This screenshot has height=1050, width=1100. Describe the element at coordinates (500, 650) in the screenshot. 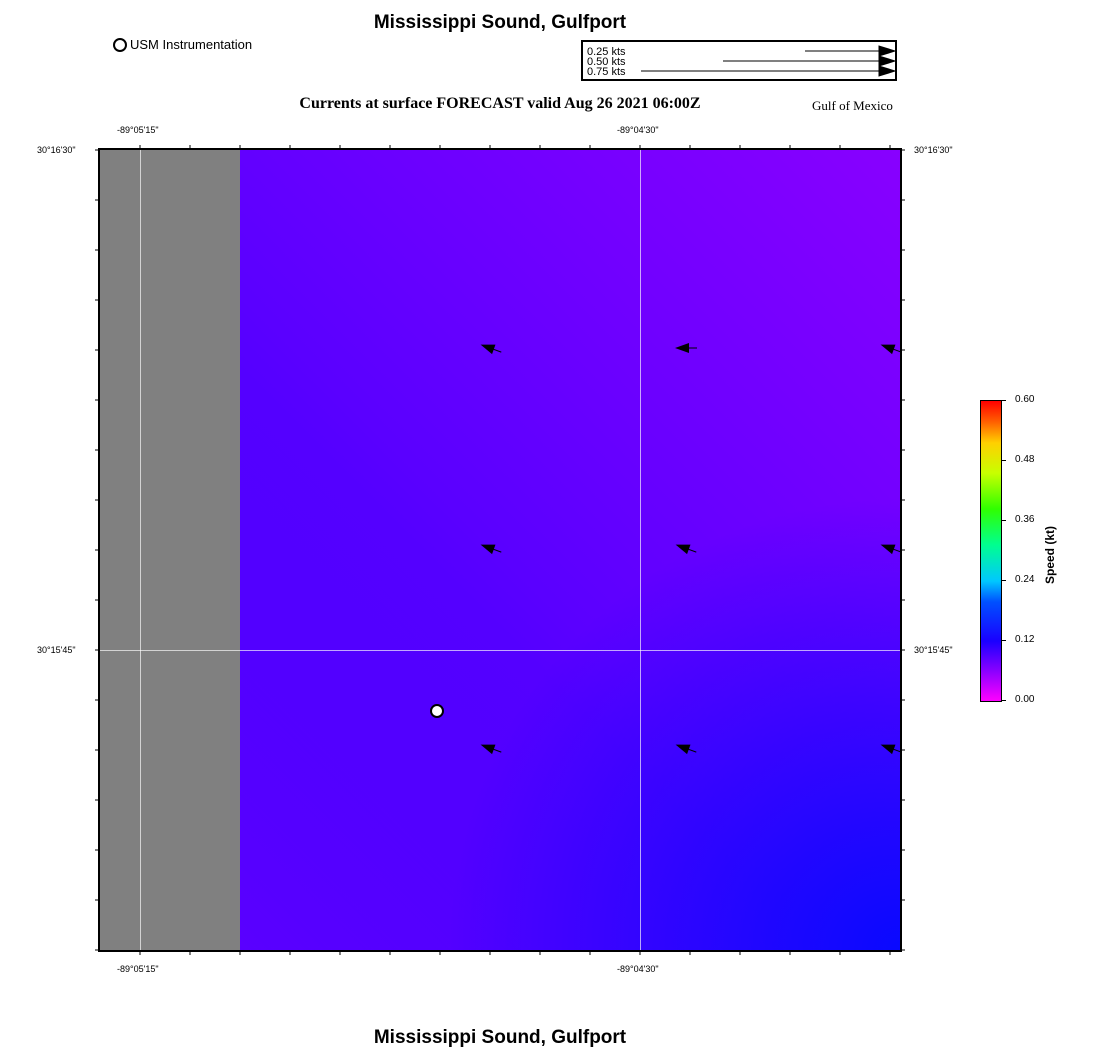

I see `gridline-parallel` at that location.